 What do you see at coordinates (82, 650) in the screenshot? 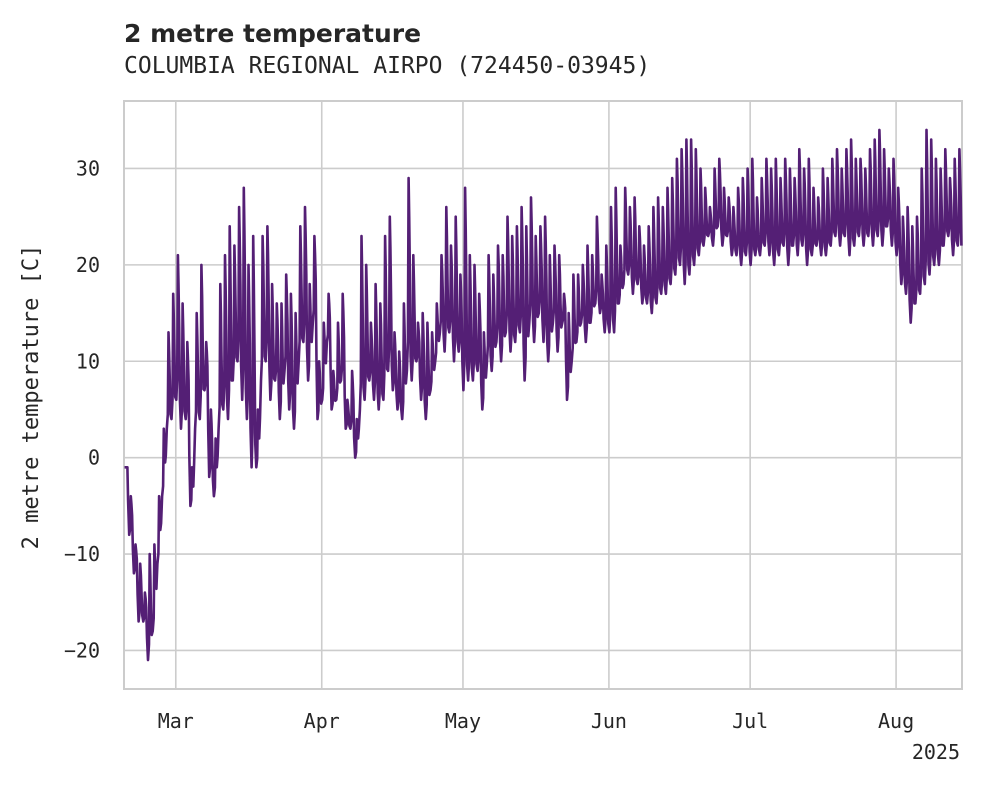
I see `y-tick-label: −20` at bounding box center [82, 650].